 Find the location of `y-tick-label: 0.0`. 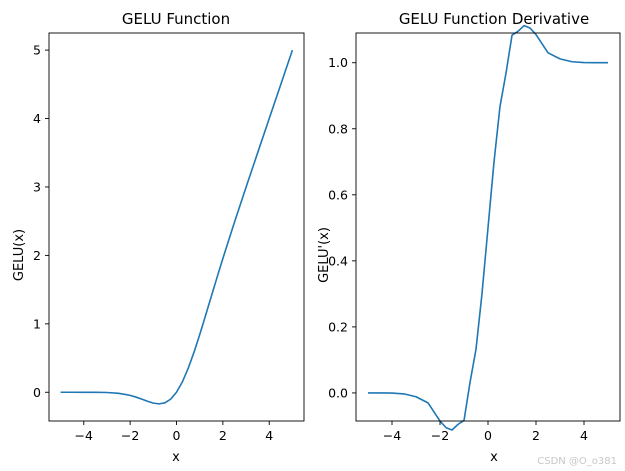

y-tick-label: 0.0 is located at coordinates (338, 392).